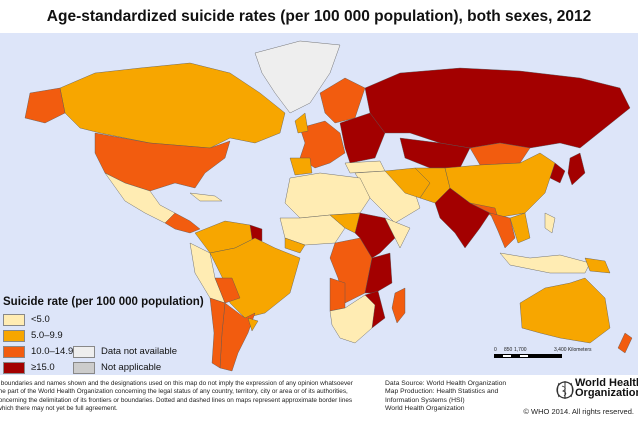  Describe the element at coordinates (182, 223) in the screenshot. I see `region-central-america` at that location.